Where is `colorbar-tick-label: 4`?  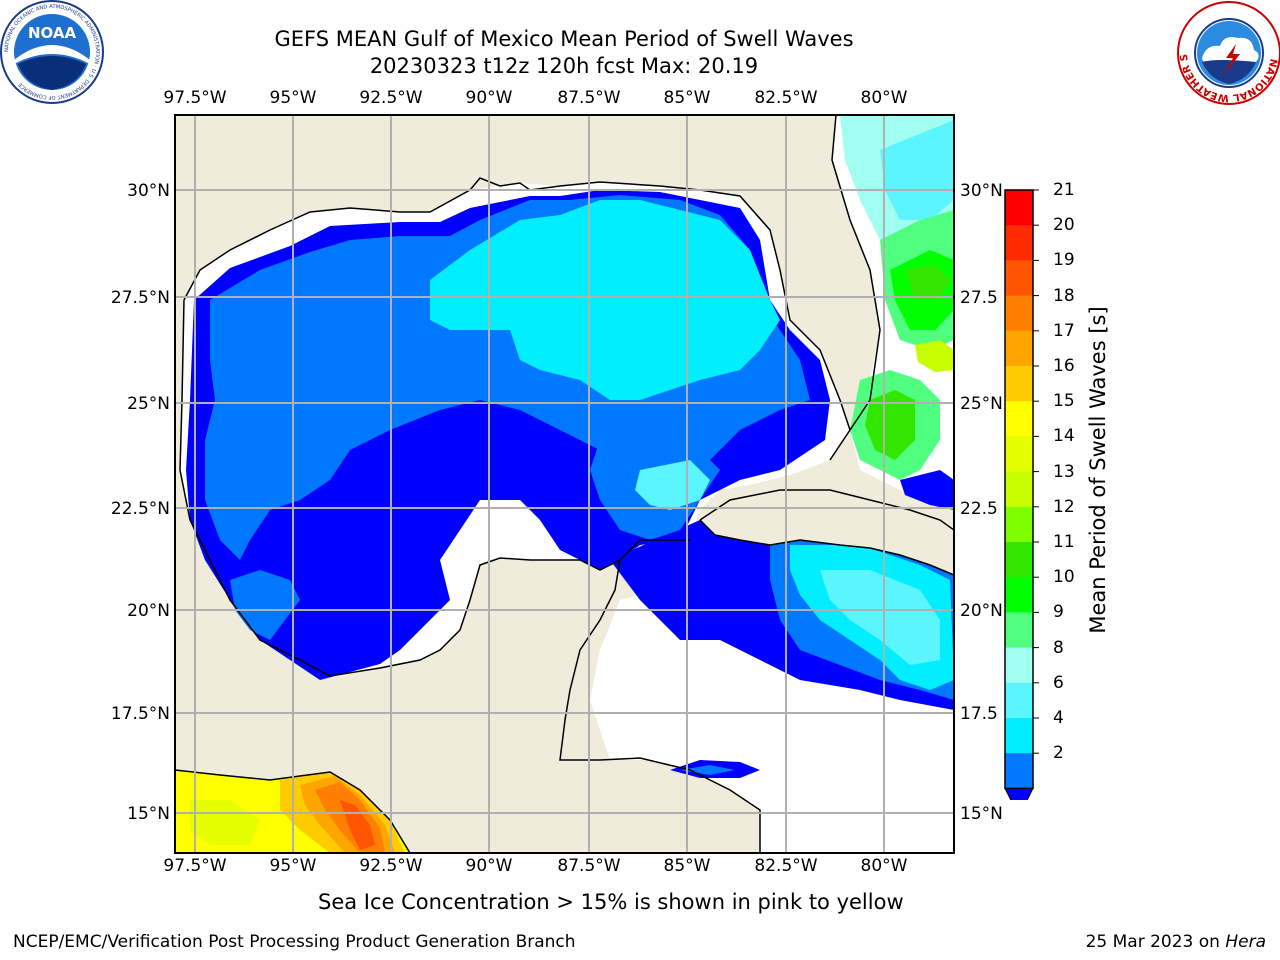 colorbar-tick-label: 4 is located at coordinates (1058, 718).